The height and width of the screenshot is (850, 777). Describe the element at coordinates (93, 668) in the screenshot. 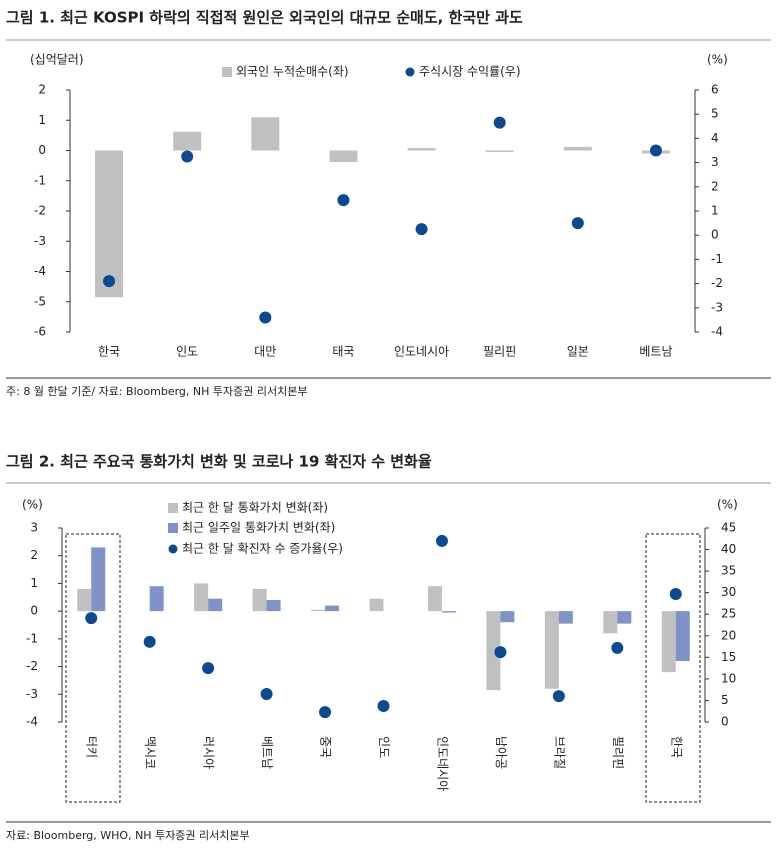

I see `highlight-box` at that location.